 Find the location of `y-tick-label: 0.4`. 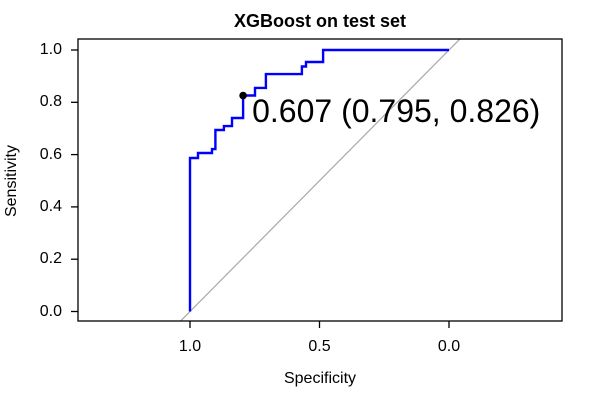

y-tick-label: 0.4 is located at coordinates (50, 206).